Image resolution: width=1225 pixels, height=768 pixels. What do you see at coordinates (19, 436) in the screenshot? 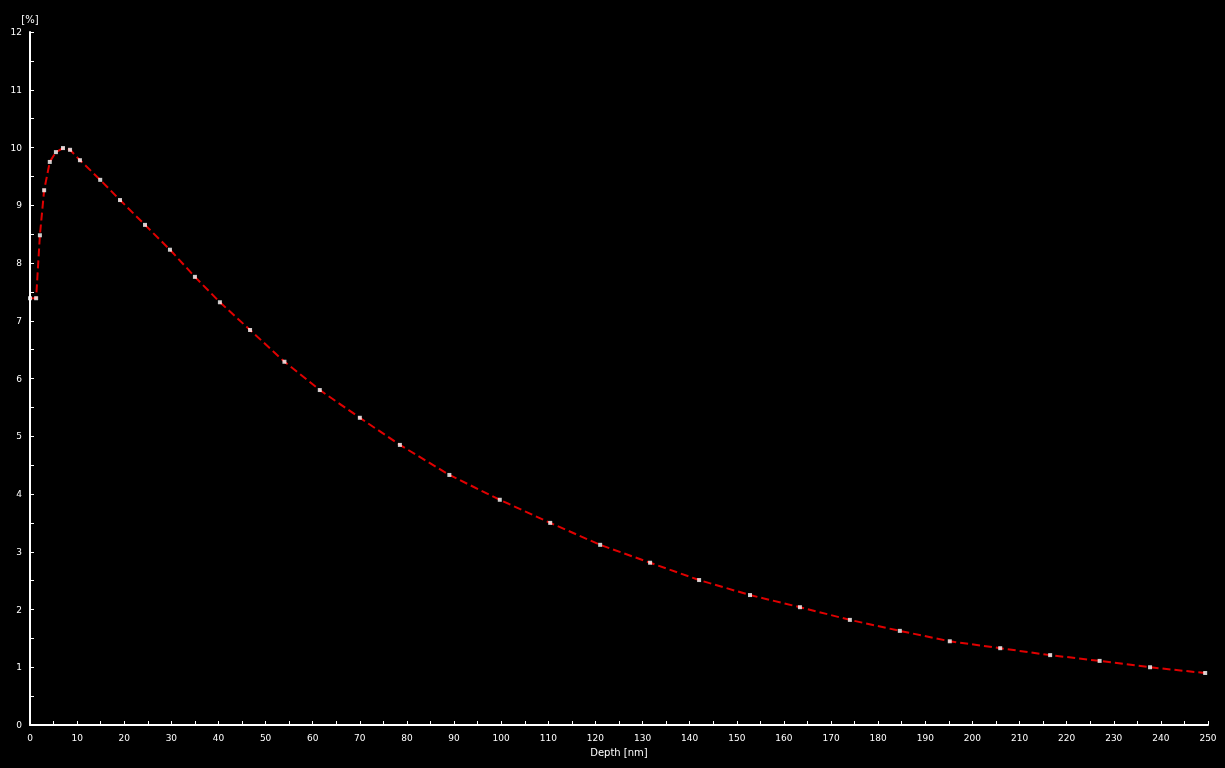
I see `y-tick-label: 5` at bounding box center [19, 436].